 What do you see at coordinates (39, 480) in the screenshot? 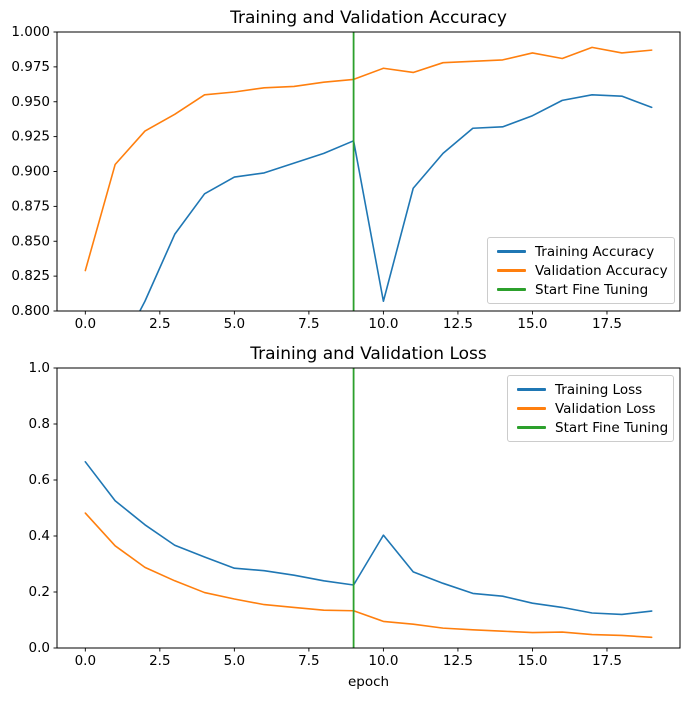
I see `y-tick-label: 0.6` at bounding box center [39, 480].